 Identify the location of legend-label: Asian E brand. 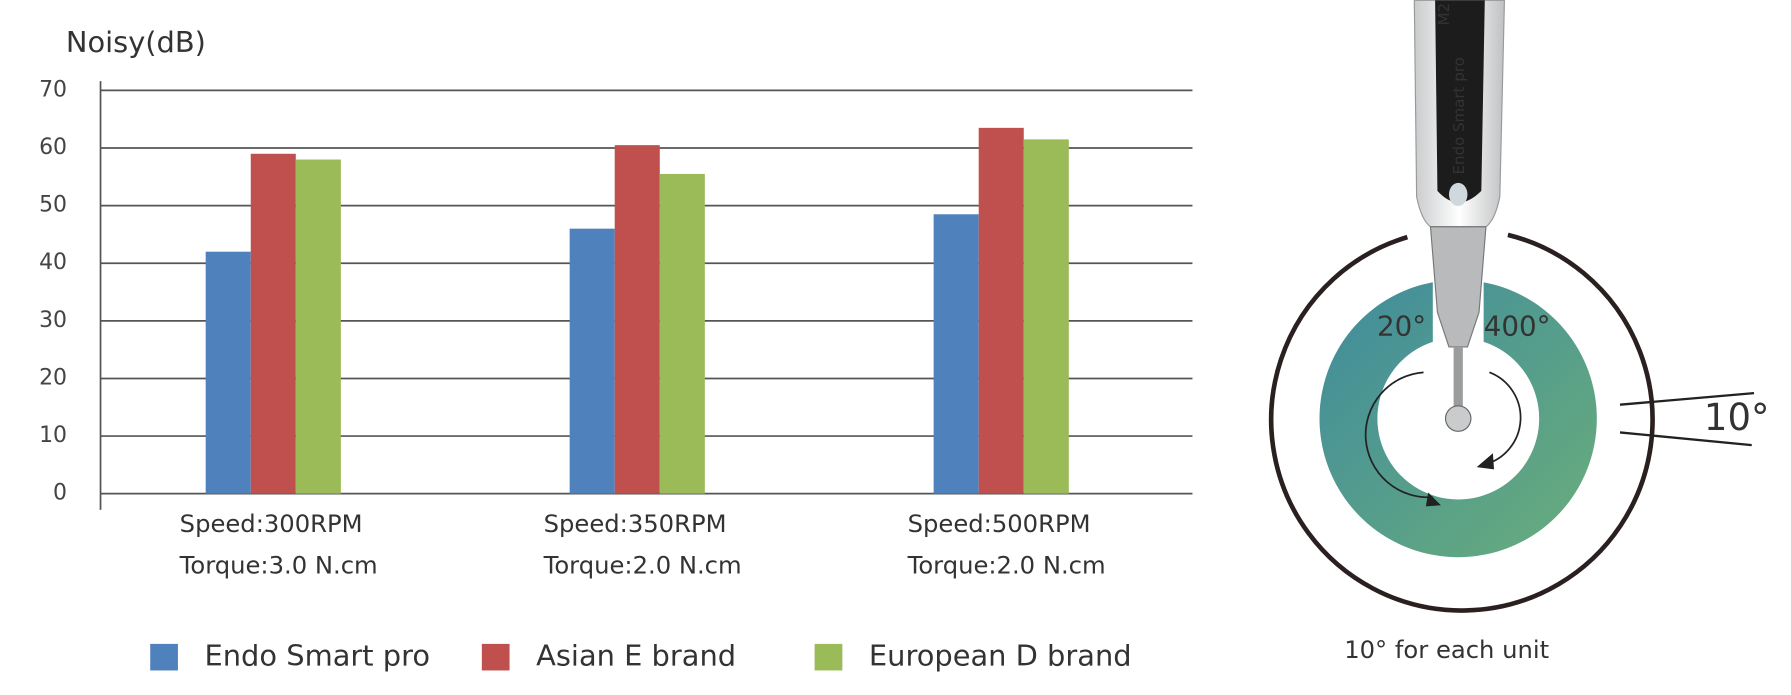
(636, 656).